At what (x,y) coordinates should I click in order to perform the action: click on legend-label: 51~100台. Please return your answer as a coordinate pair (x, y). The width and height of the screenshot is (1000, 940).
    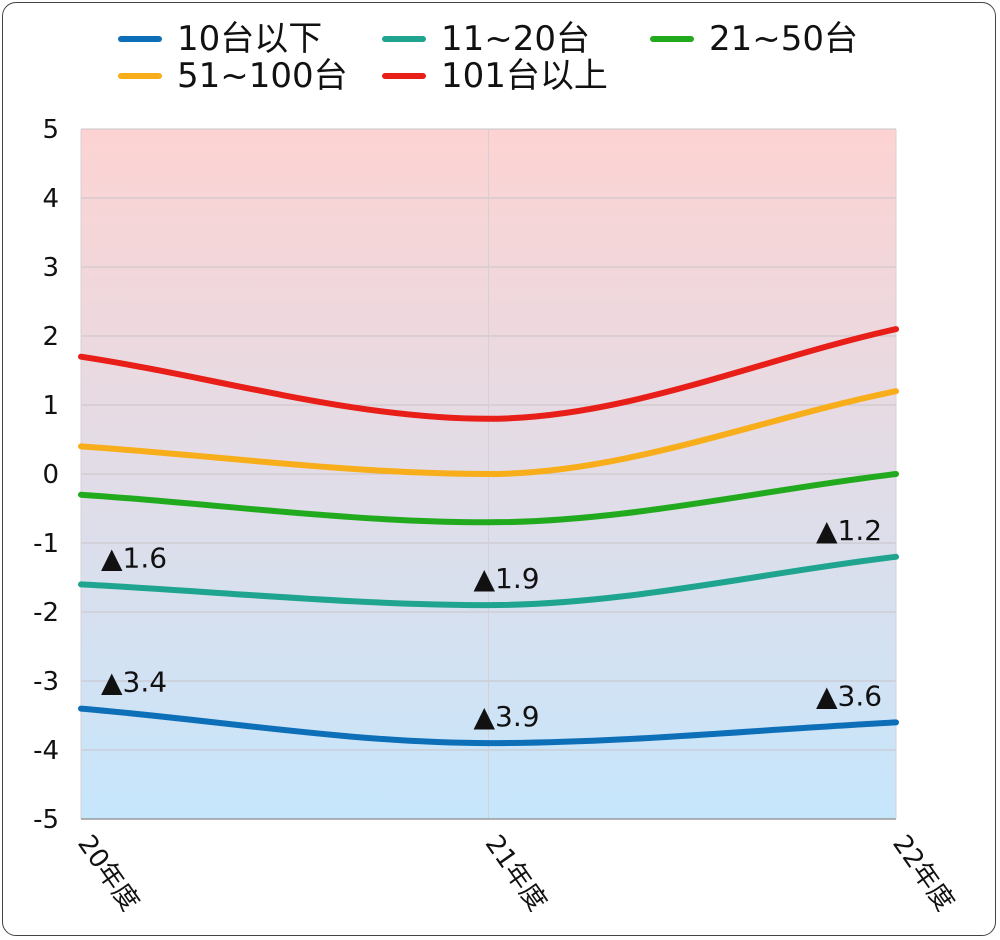
    Looking at the image, I should click on (262, 76).